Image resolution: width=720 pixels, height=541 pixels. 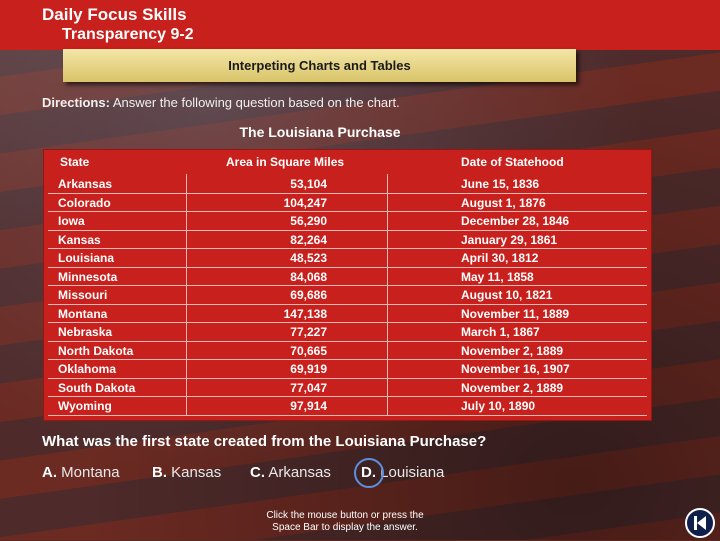 I want to click on choice-a-text: Montana, so click(x=90, y=472).